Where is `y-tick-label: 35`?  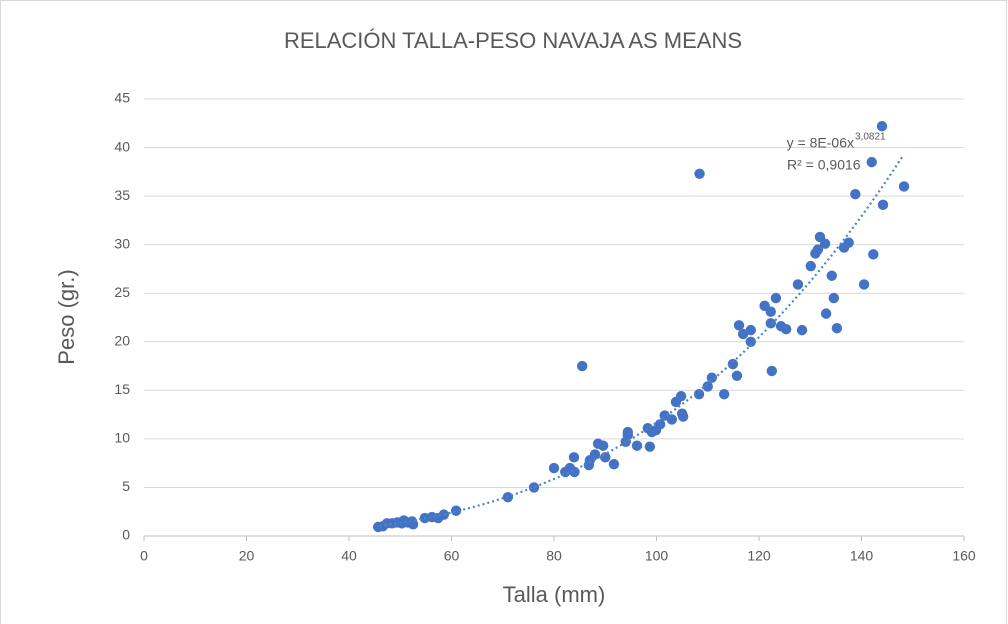 y-tick-label: 35 is located at coordinates (122, 195).